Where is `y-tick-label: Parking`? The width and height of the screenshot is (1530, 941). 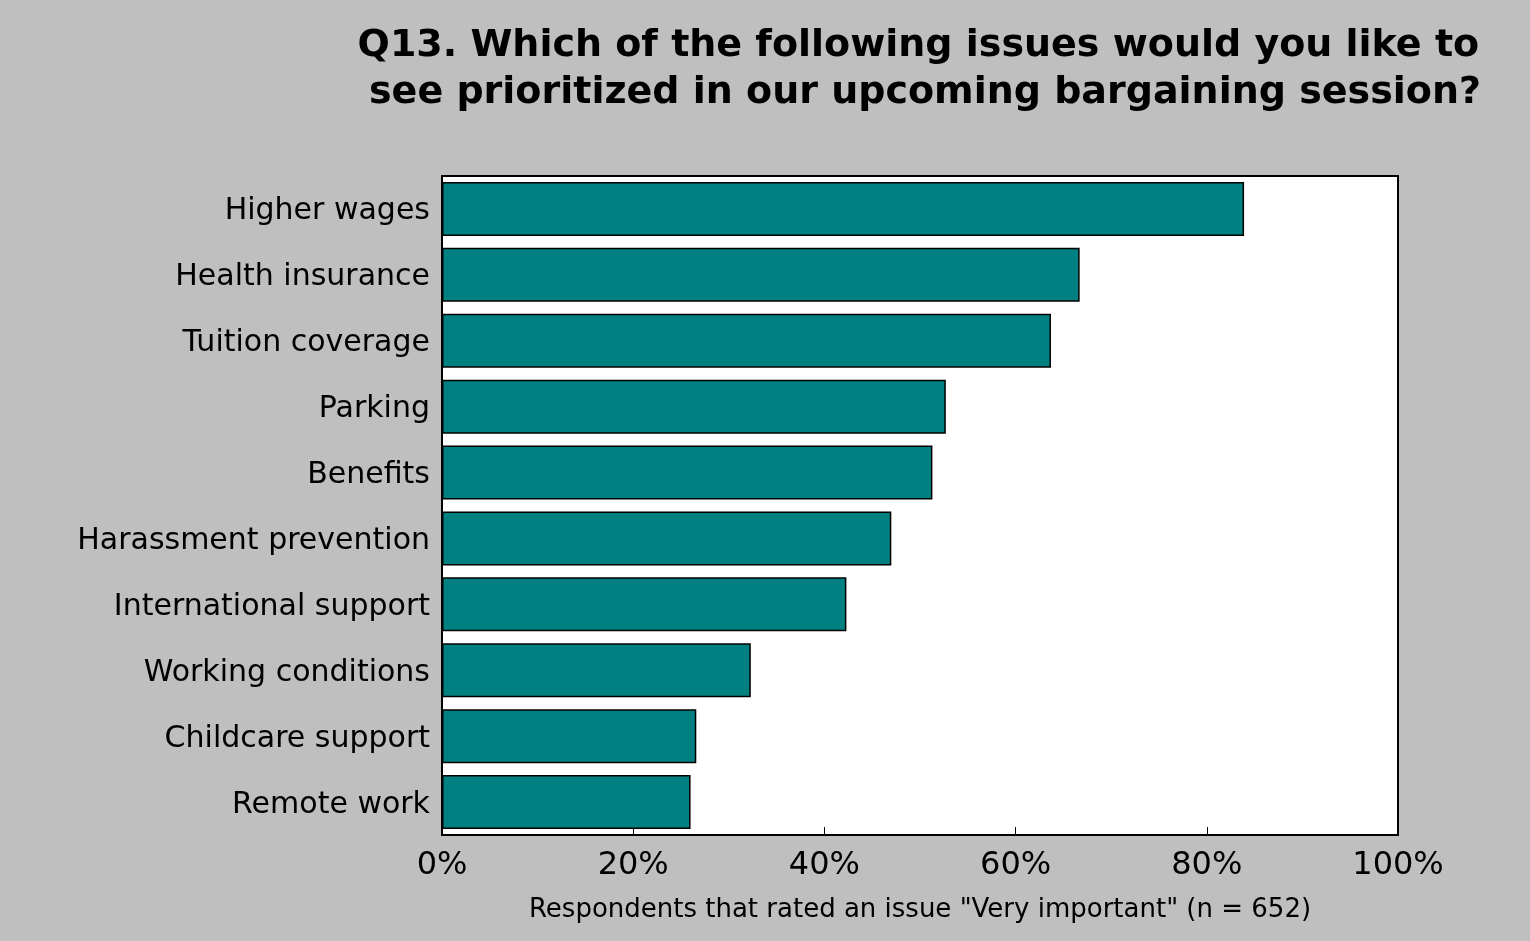
y-tick-label: Parking is located at coordinates (374, 407).